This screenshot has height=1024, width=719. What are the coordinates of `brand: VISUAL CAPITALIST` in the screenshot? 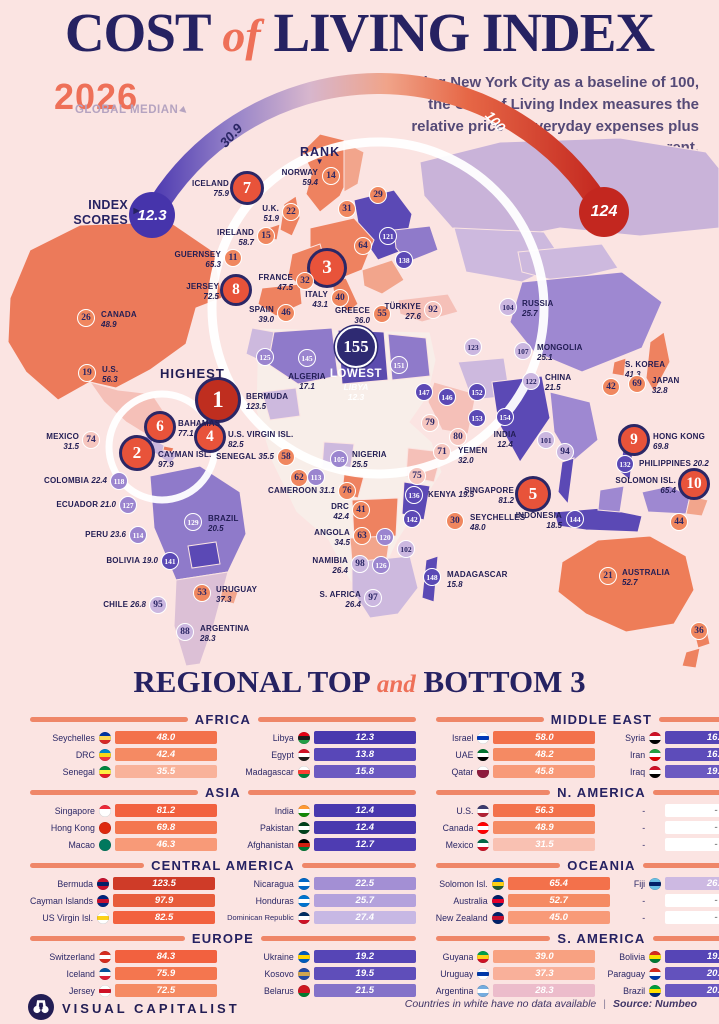 It's located at (134, 1008).